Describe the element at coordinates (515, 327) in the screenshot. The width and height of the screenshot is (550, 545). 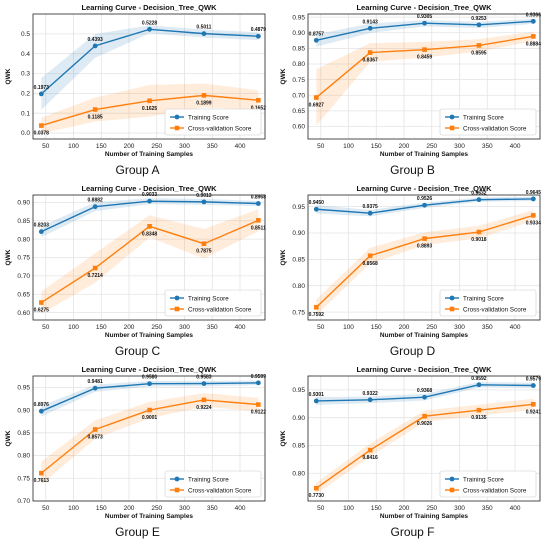
I see `x-tick-label: 400` at that location.